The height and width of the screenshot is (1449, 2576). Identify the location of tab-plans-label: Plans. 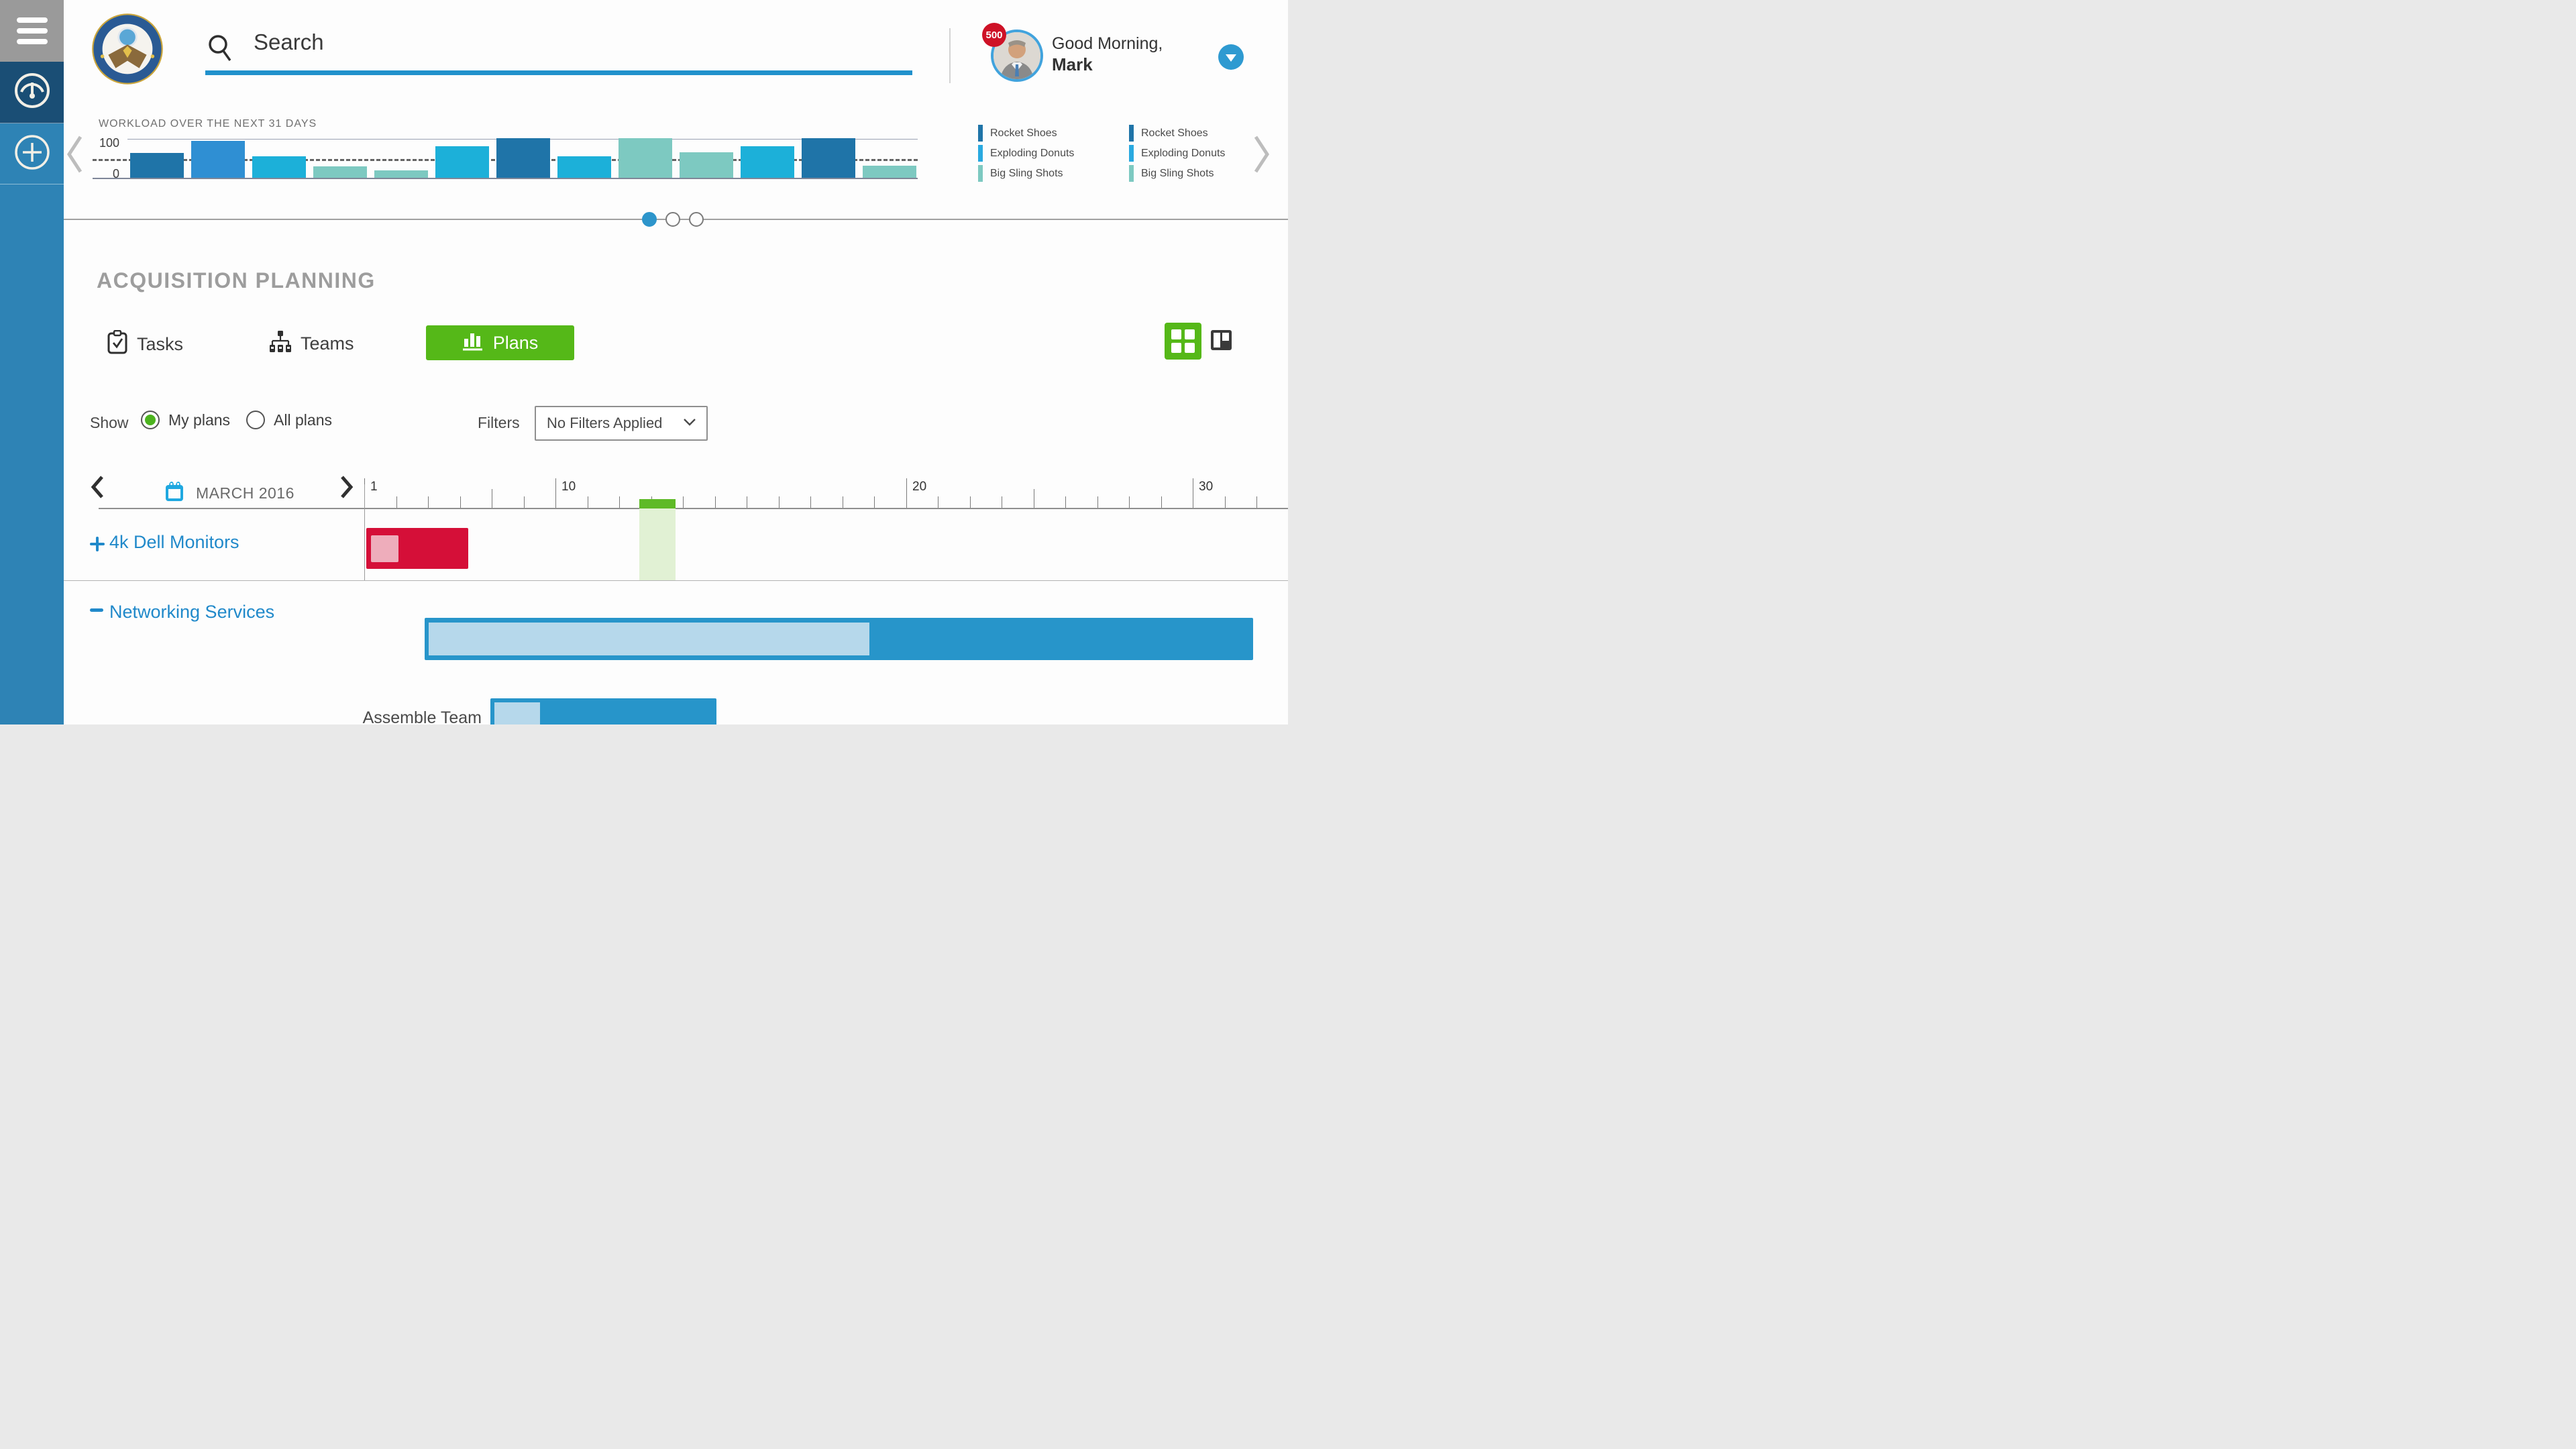
(515, 342).